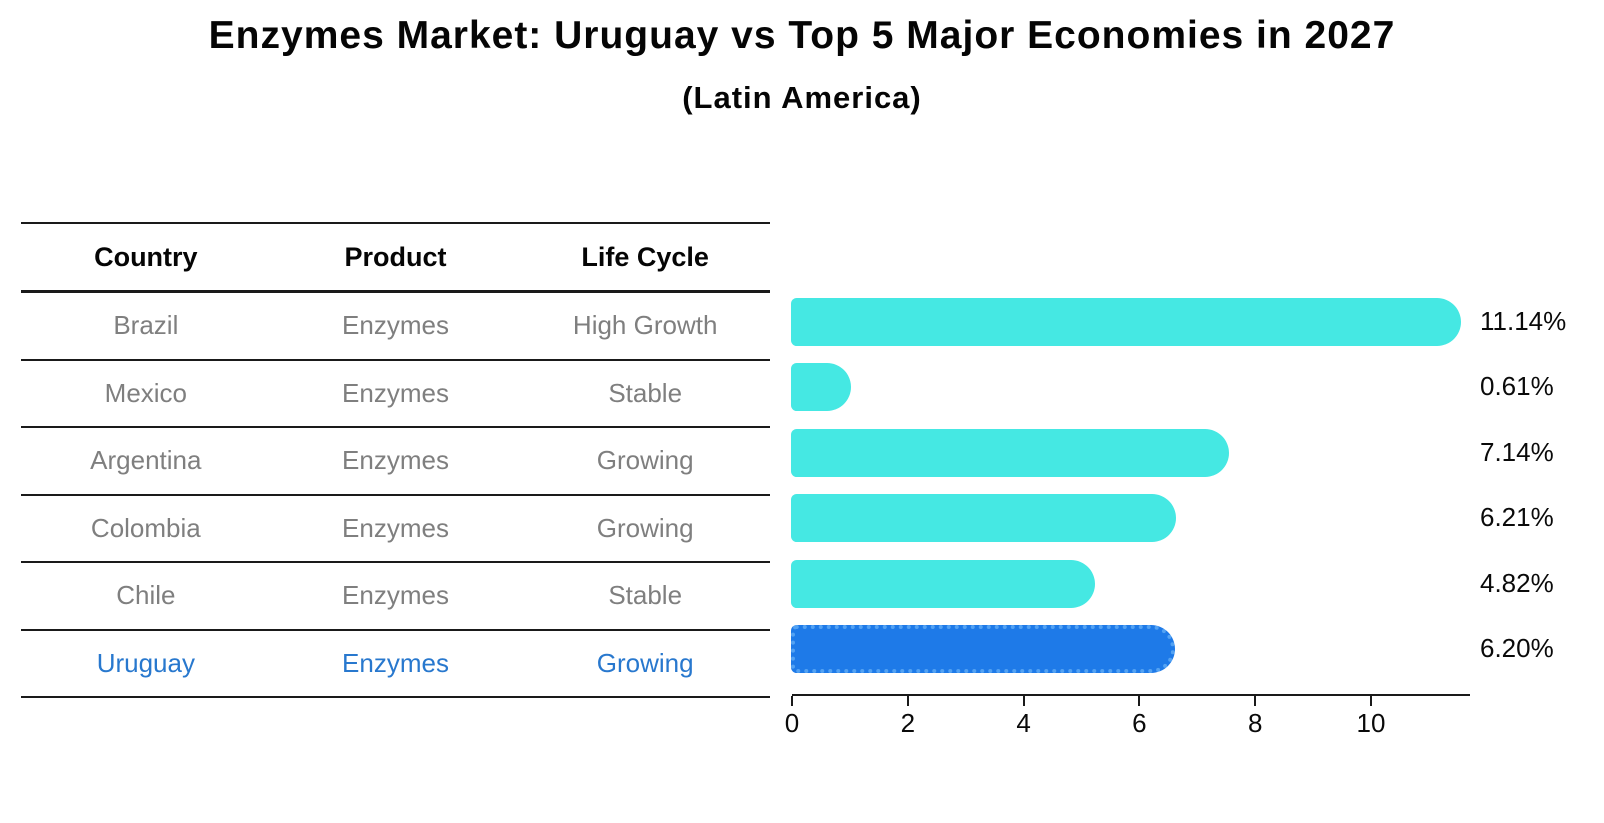  Describe the element at coordinates (908, 723) in the screenshot. I see `x-tick-label: 2` at that location.